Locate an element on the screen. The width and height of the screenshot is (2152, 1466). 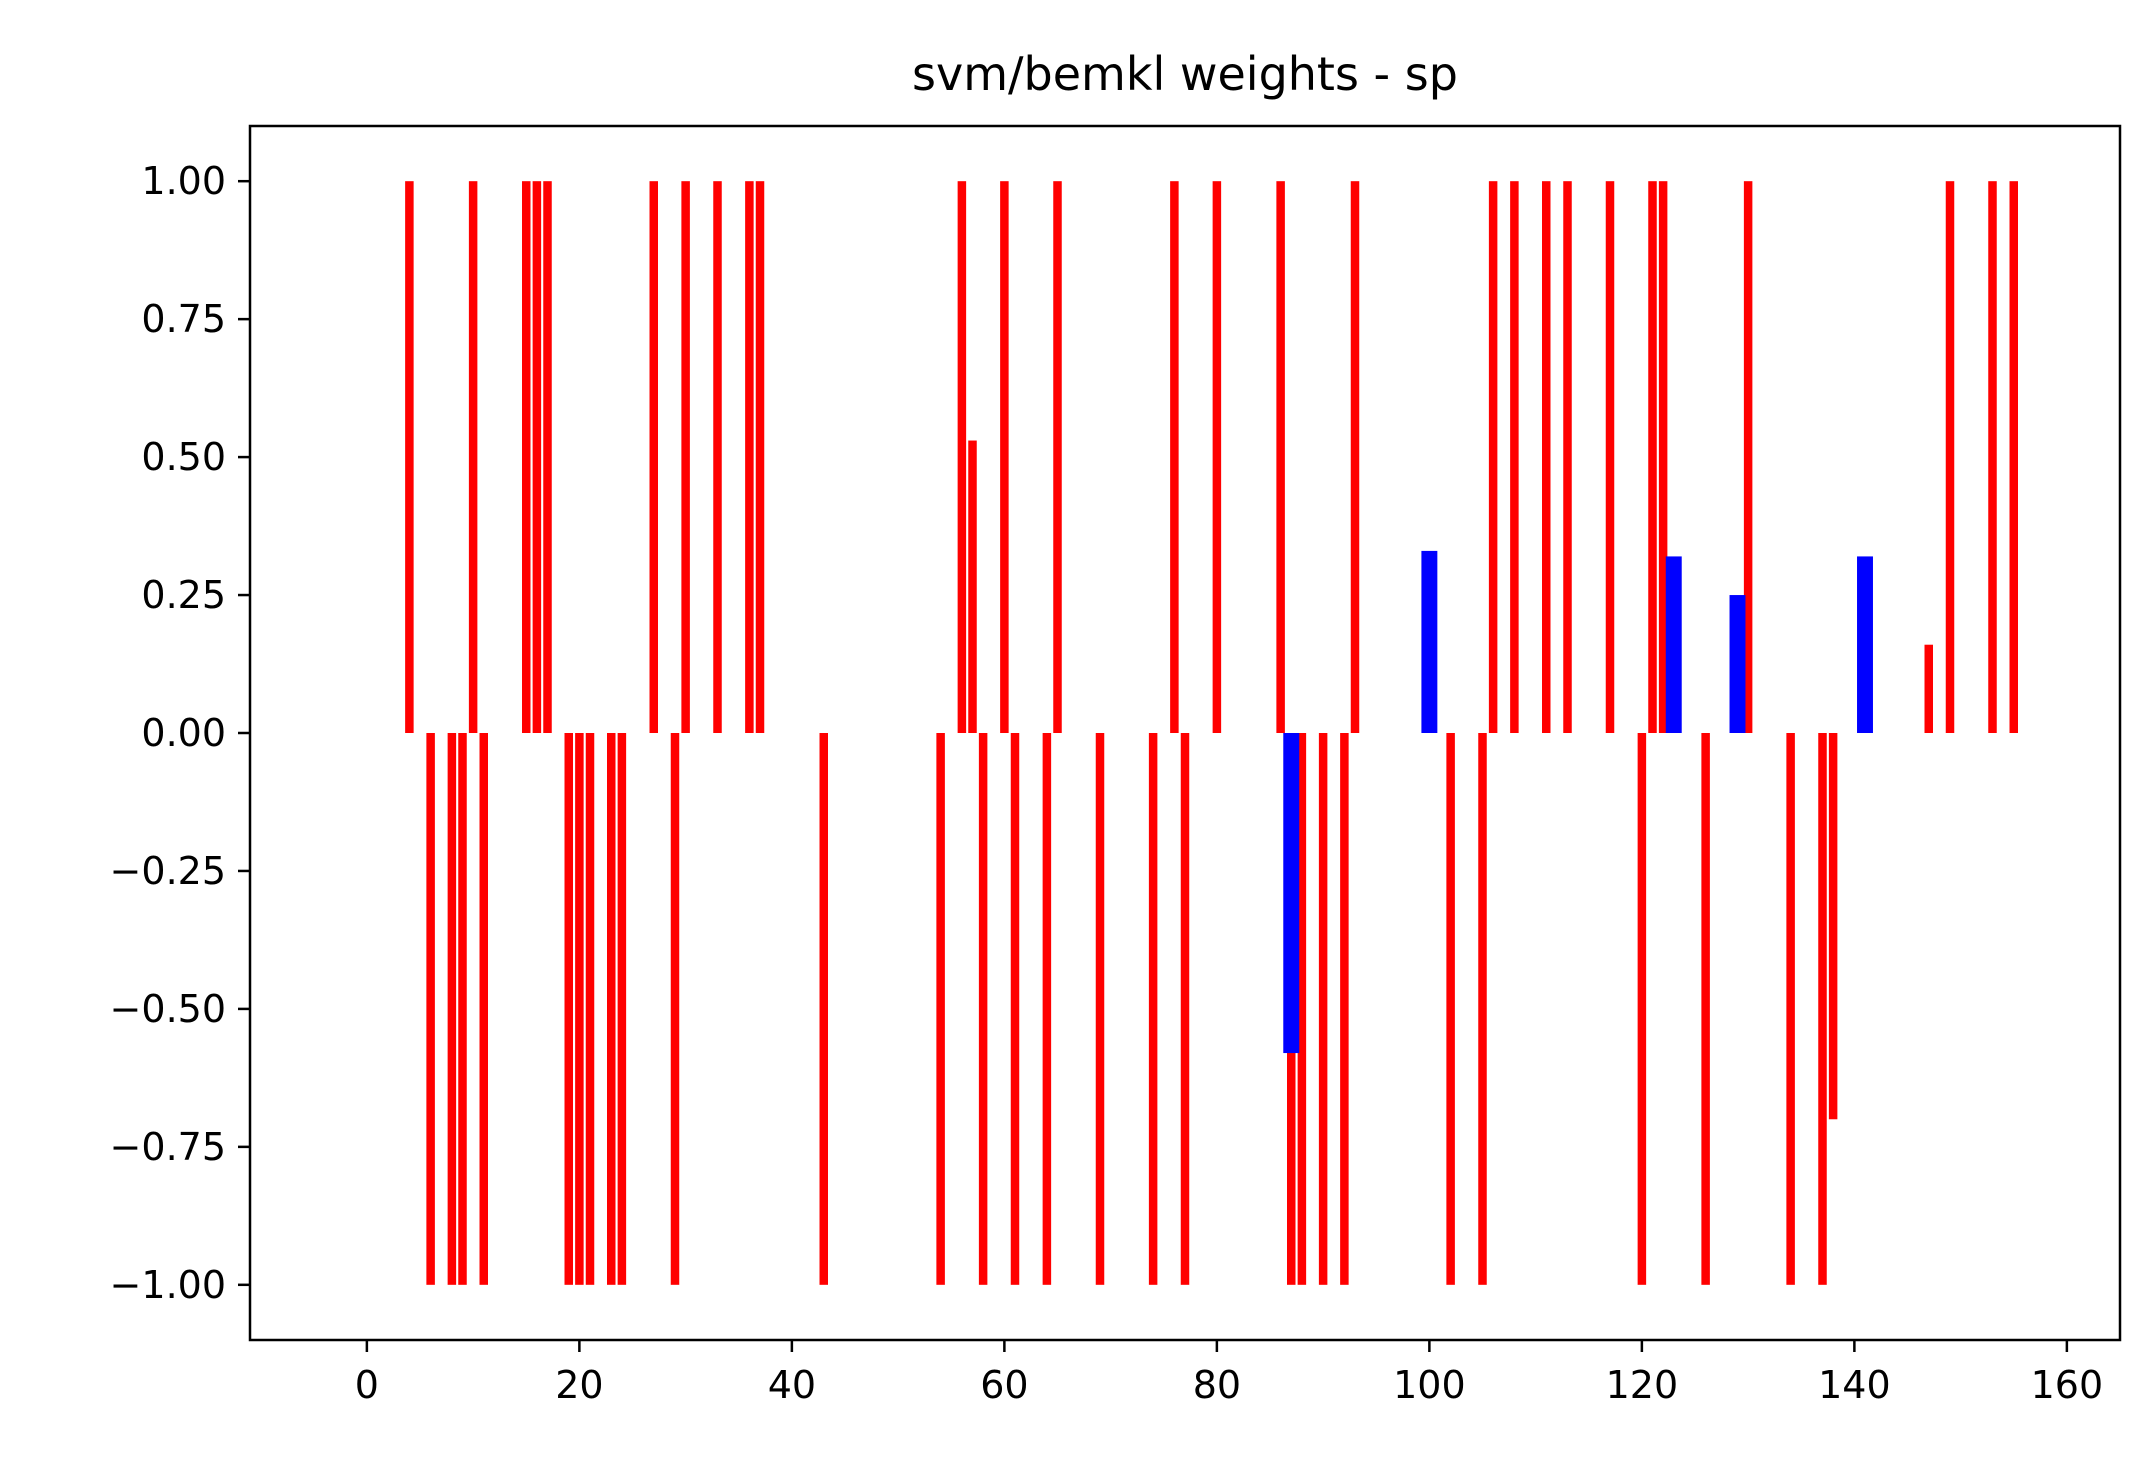
y-axis-ticks: 1.00 0.75 0.50 0.25 0.00 −0.25 −0.50 −0.75 −1.00 is located at coordinates (180, 733).